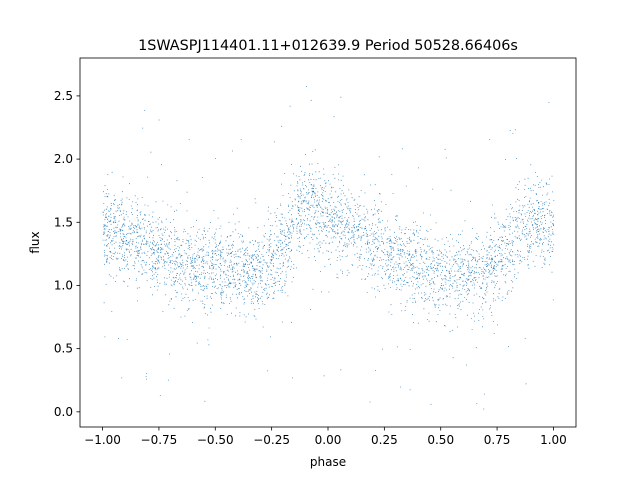  What do you see at coordinates (63, 285) in the screenshot?
I see `y-tick-label: 1.0` at bounding box center [63, 285].